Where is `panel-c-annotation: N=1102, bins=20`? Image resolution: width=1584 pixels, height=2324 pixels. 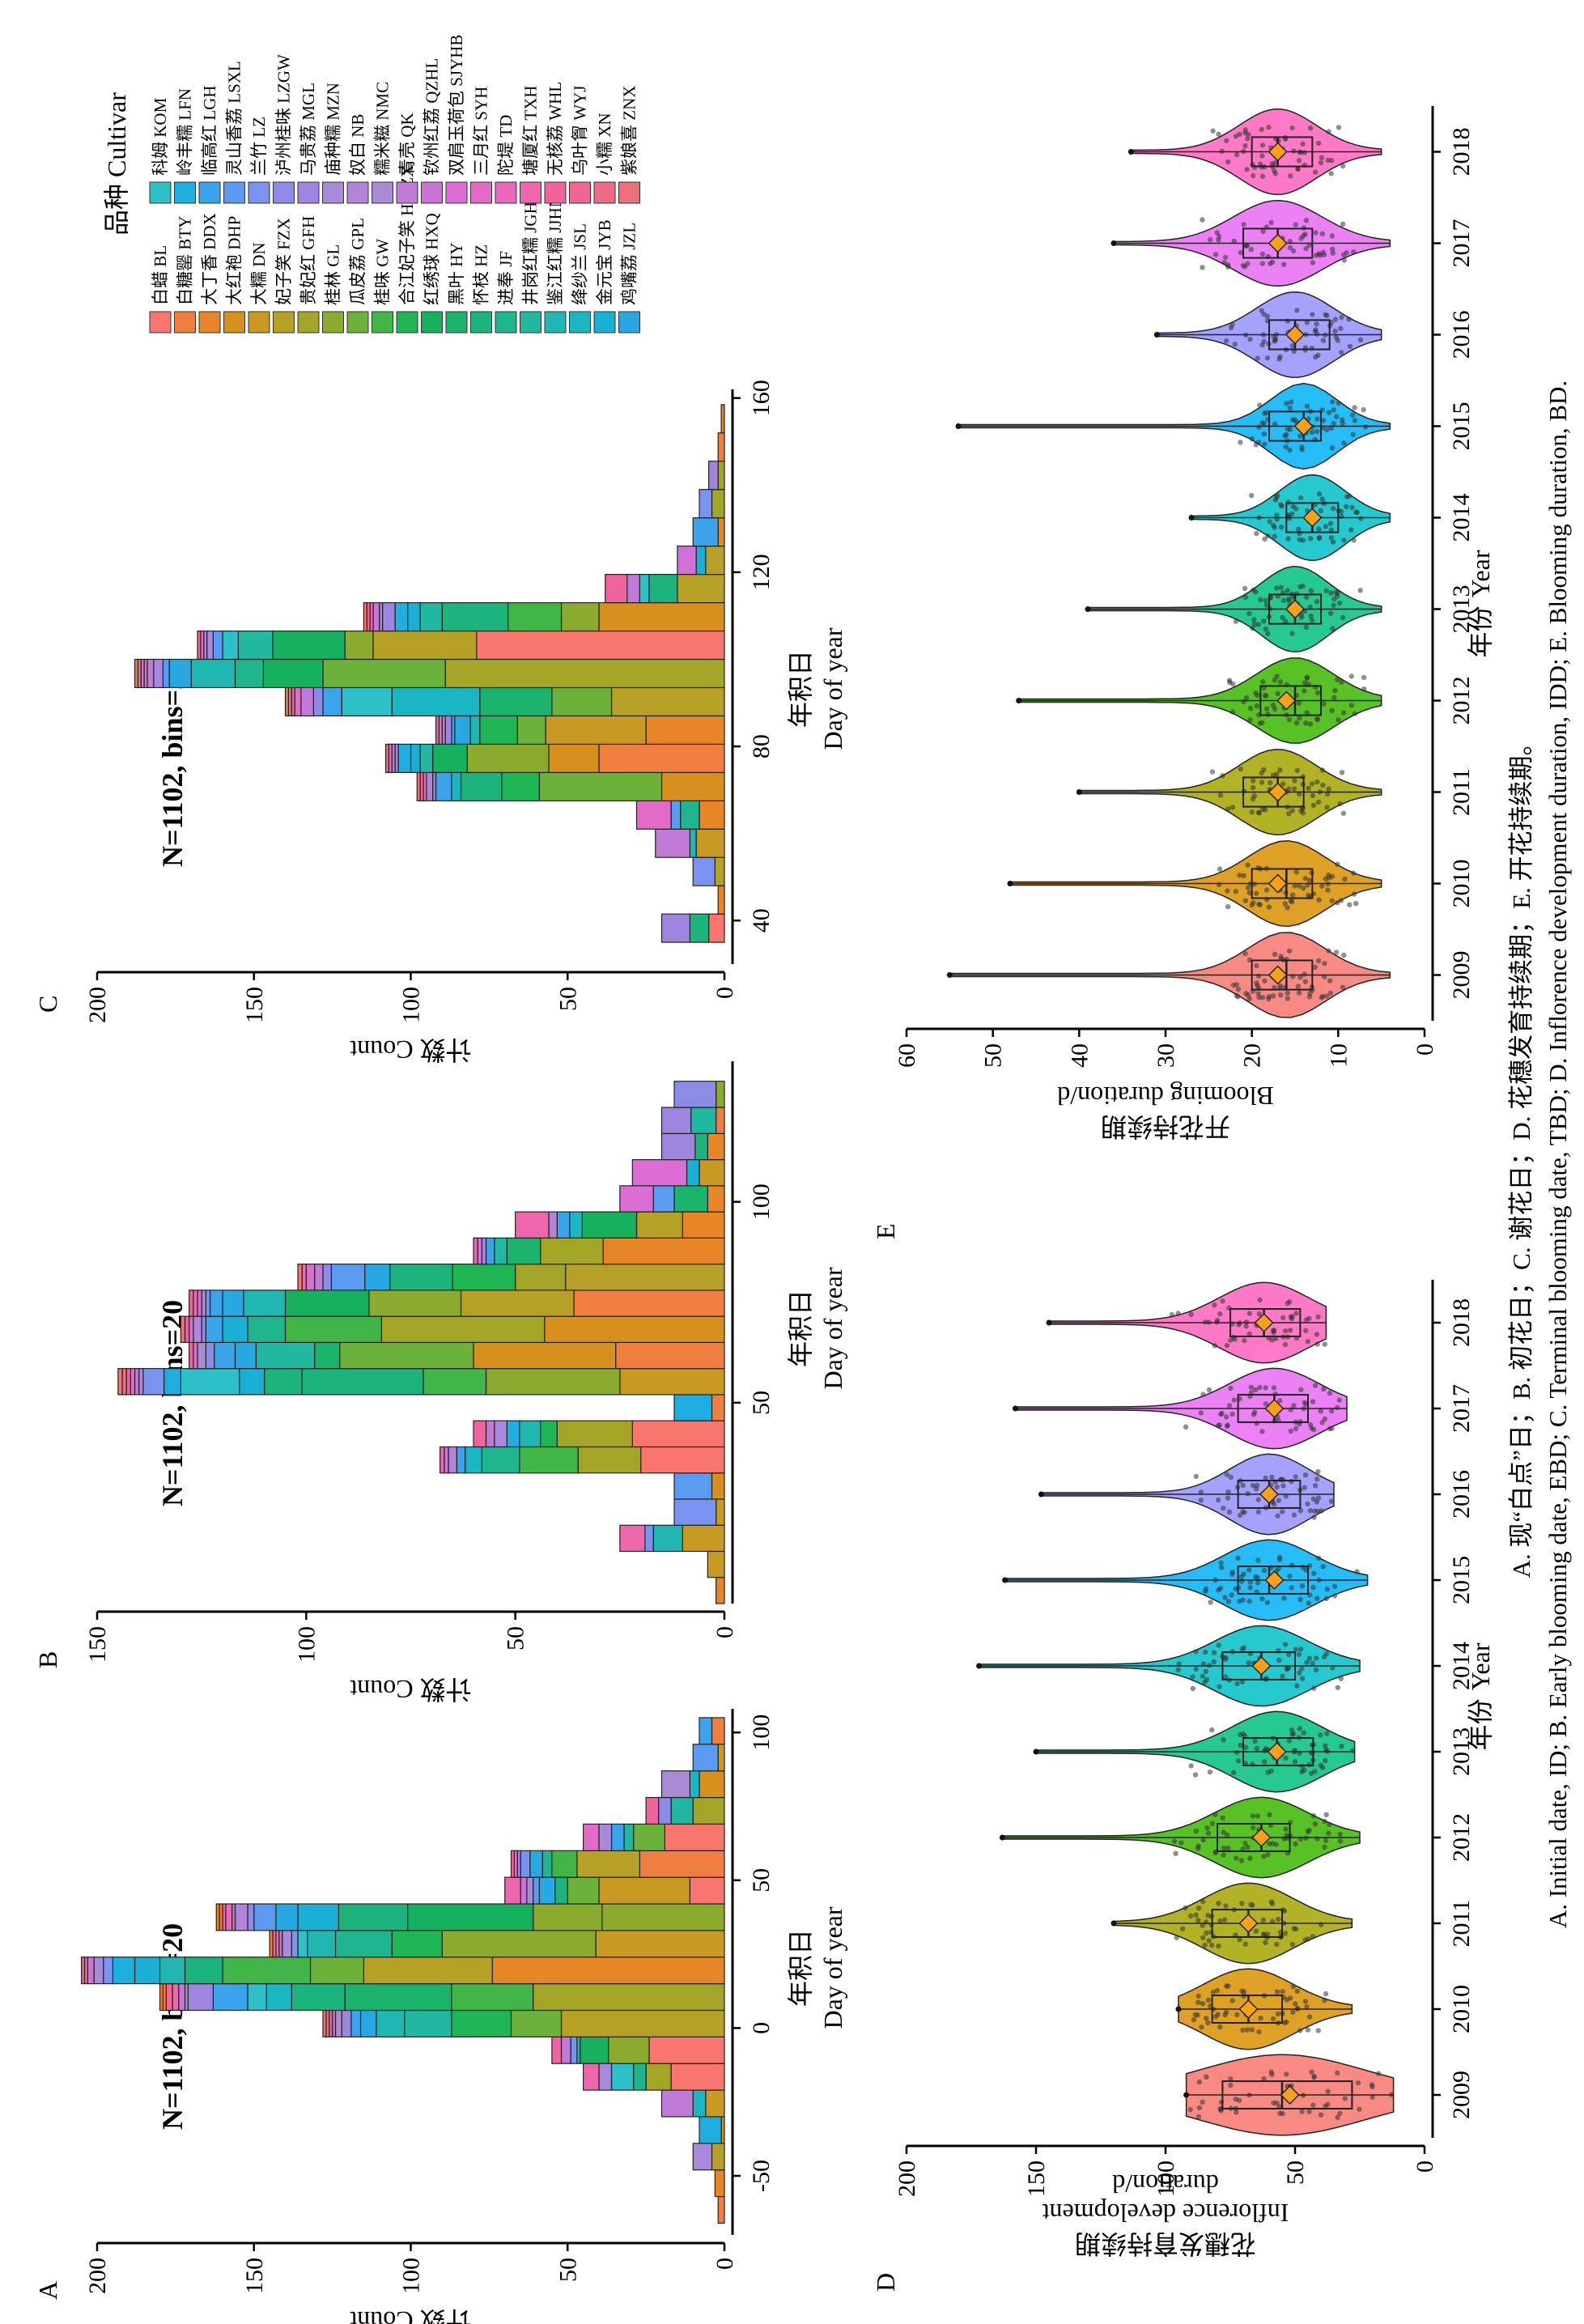
panel-c-annotation: N=1102, bins=20 is located at coordinates (172, 764).